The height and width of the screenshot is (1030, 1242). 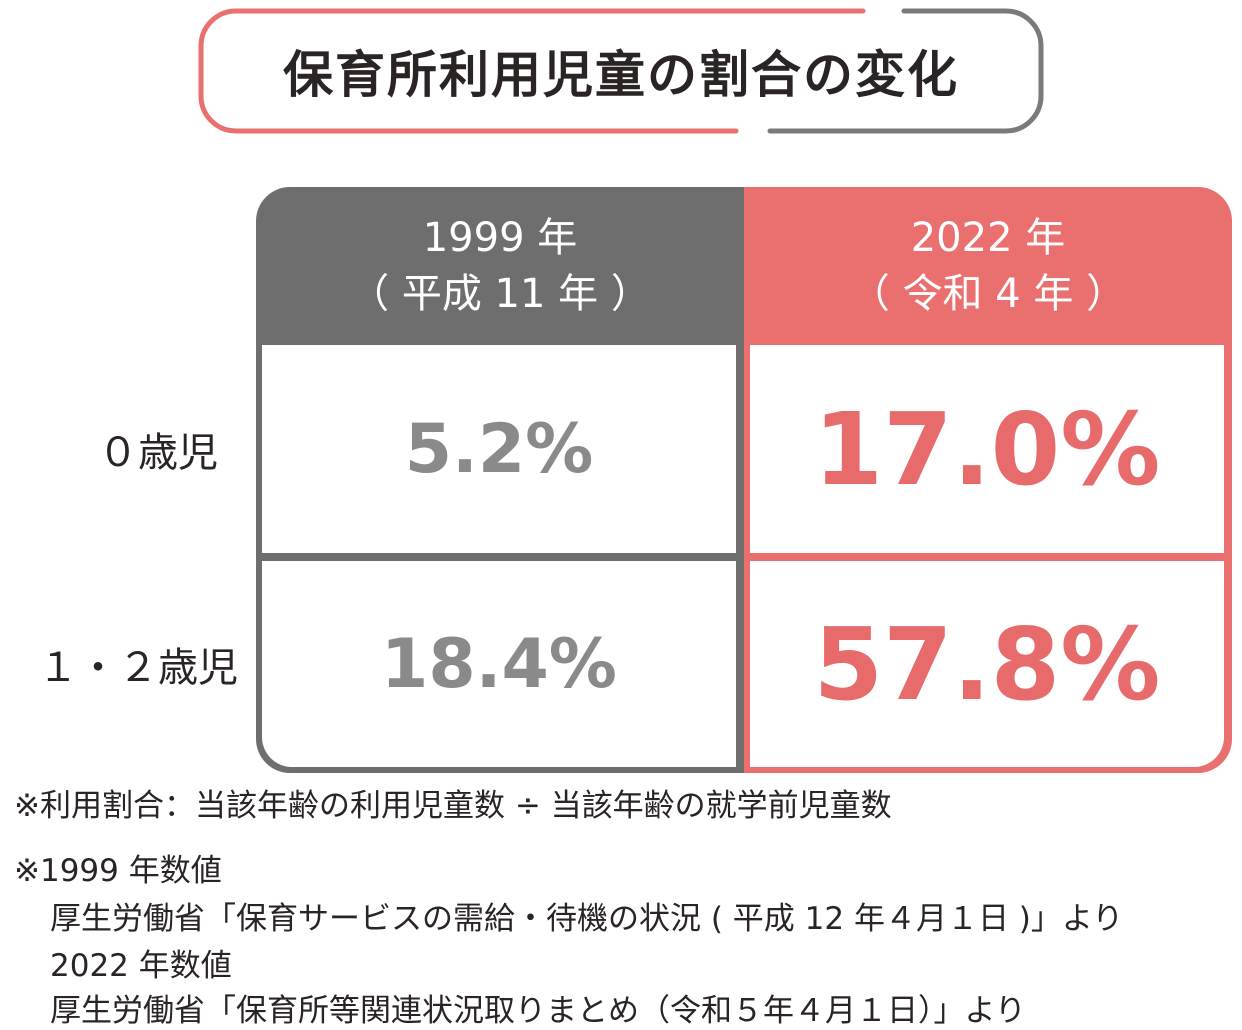 I want to click on column-era-2022: （ 令和 4 年 ）, so click(x=988, y=293).